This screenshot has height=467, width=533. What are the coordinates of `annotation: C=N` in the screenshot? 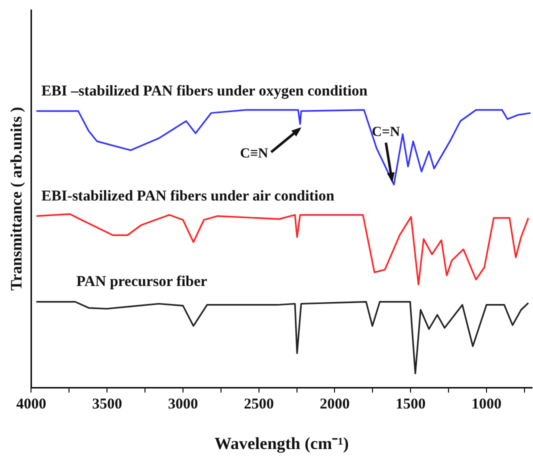 It's located at (386, 132).